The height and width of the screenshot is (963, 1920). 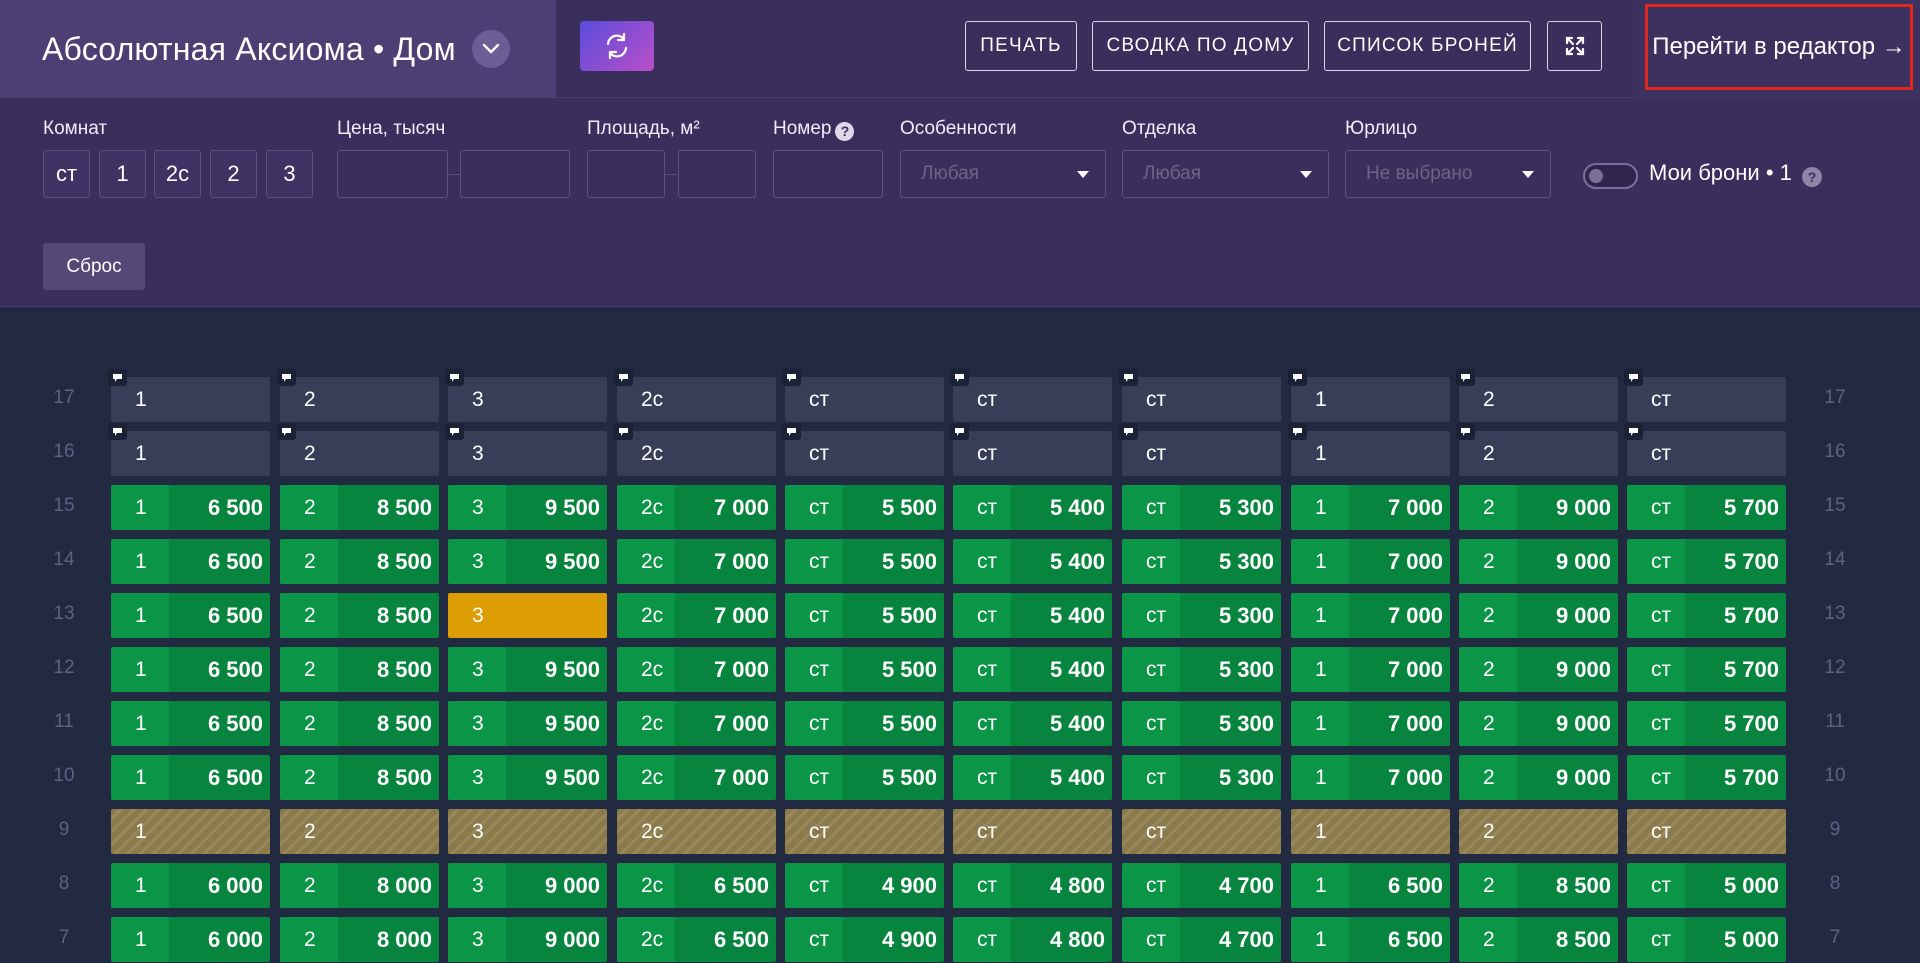 What do you see at coordinates (1448, 174) in the screenshot?
I see `legal-entity-select: Не выбрано` at bounding box center [1448, 174].